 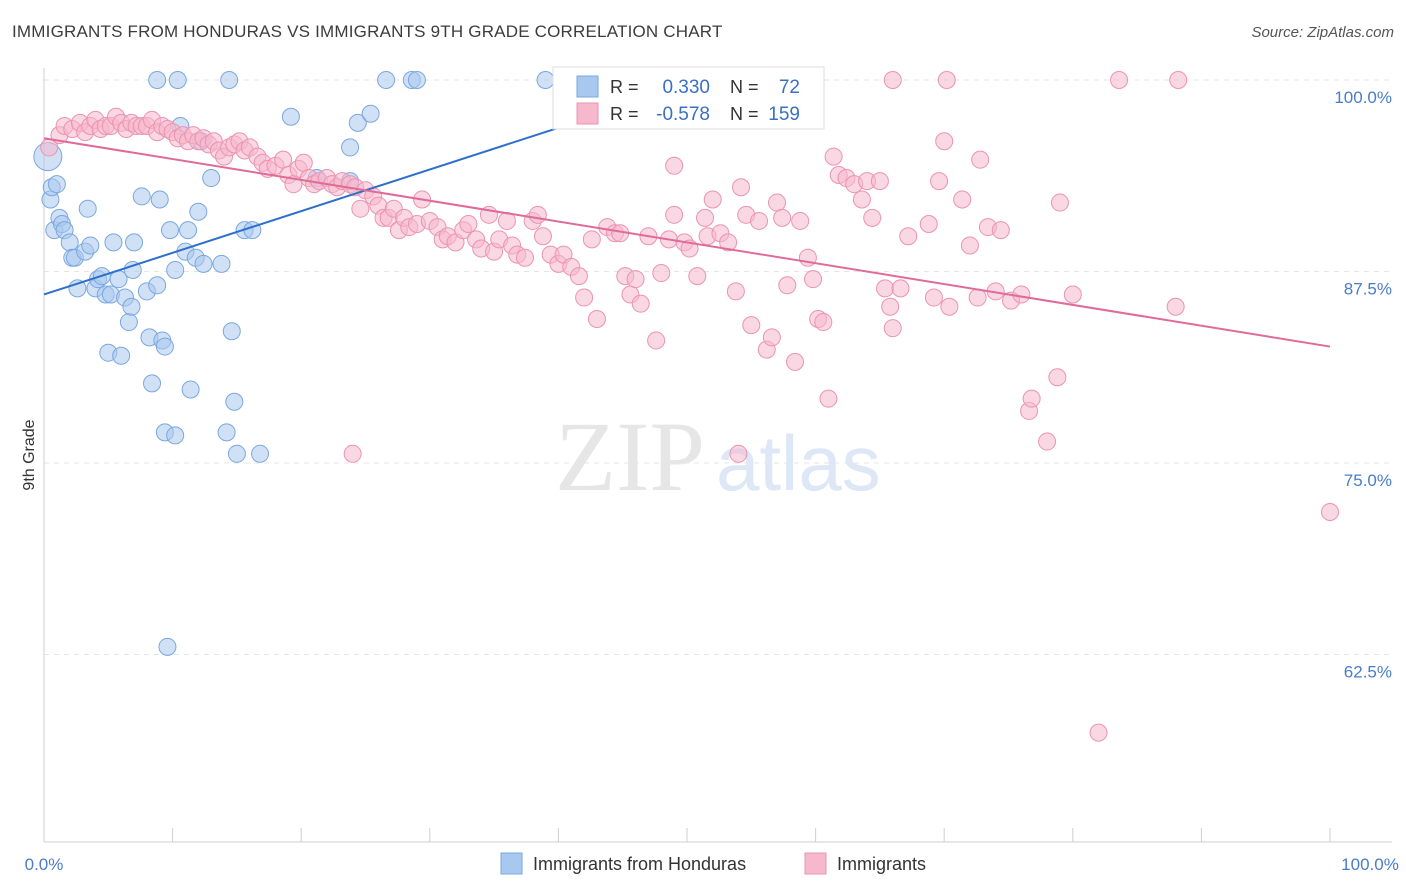 What do you see at coordinates (624, 114) in the screenshot?
I see `legend-r-label-2: R =` at bounding box center [624, 114].